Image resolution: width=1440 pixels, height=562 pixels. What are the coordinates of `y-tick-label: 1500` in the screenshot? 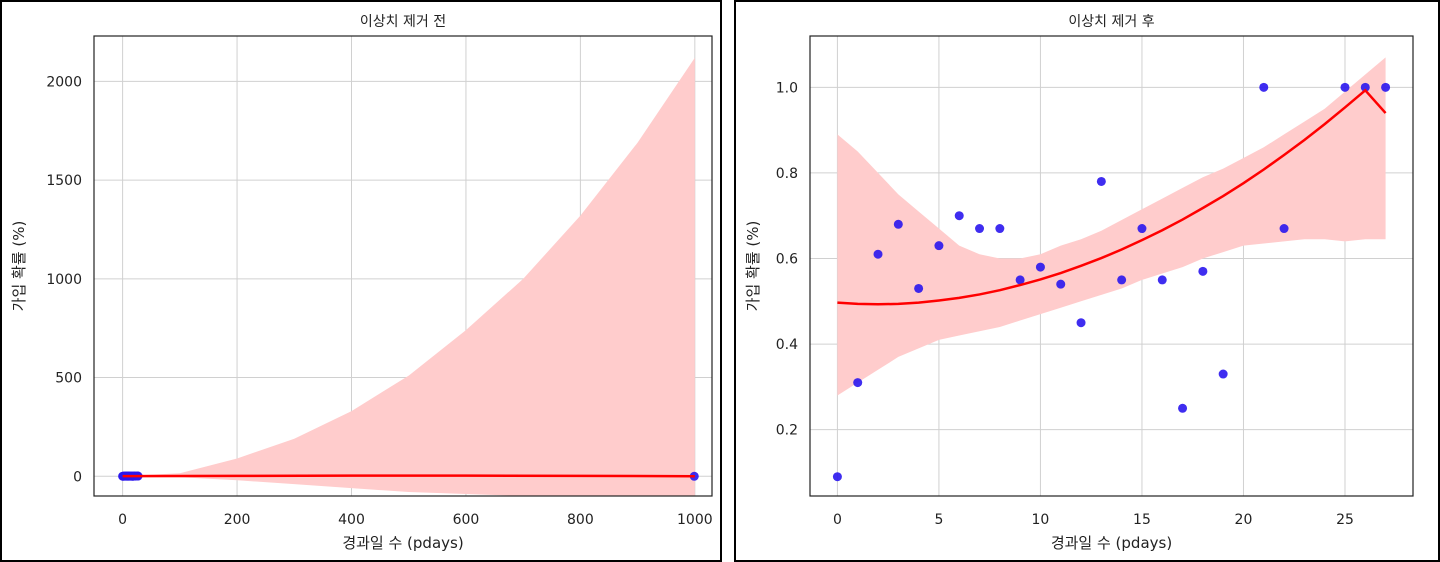 It's located at (64, 181).